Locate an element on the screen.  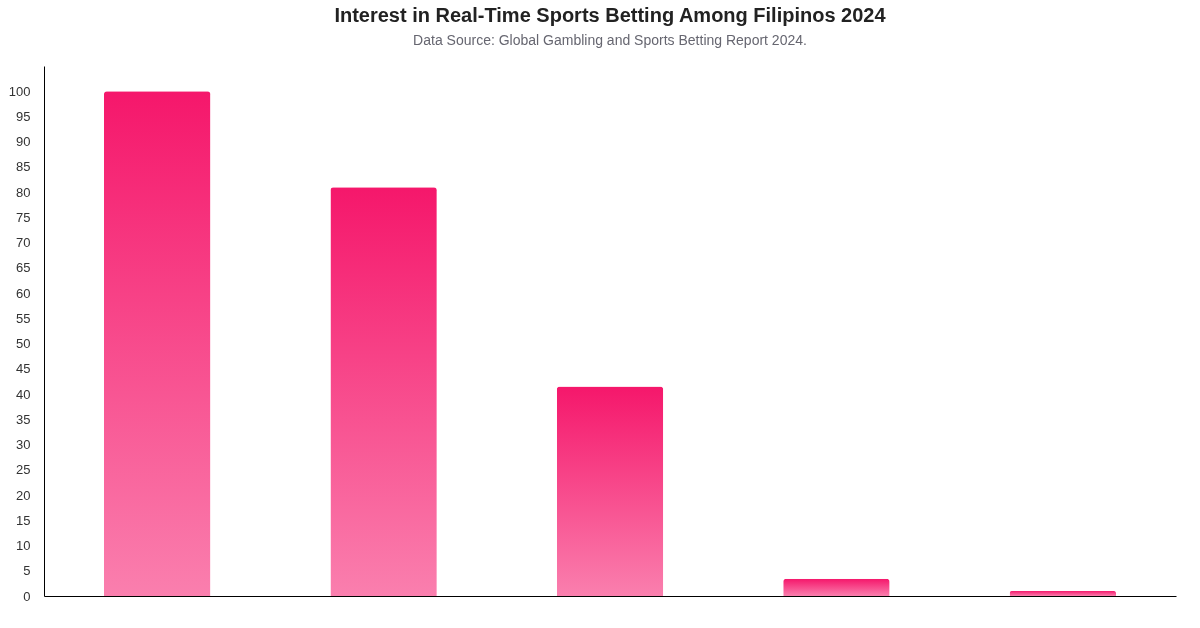
y-tick-label: 30 is located at coordinates (23, 445).